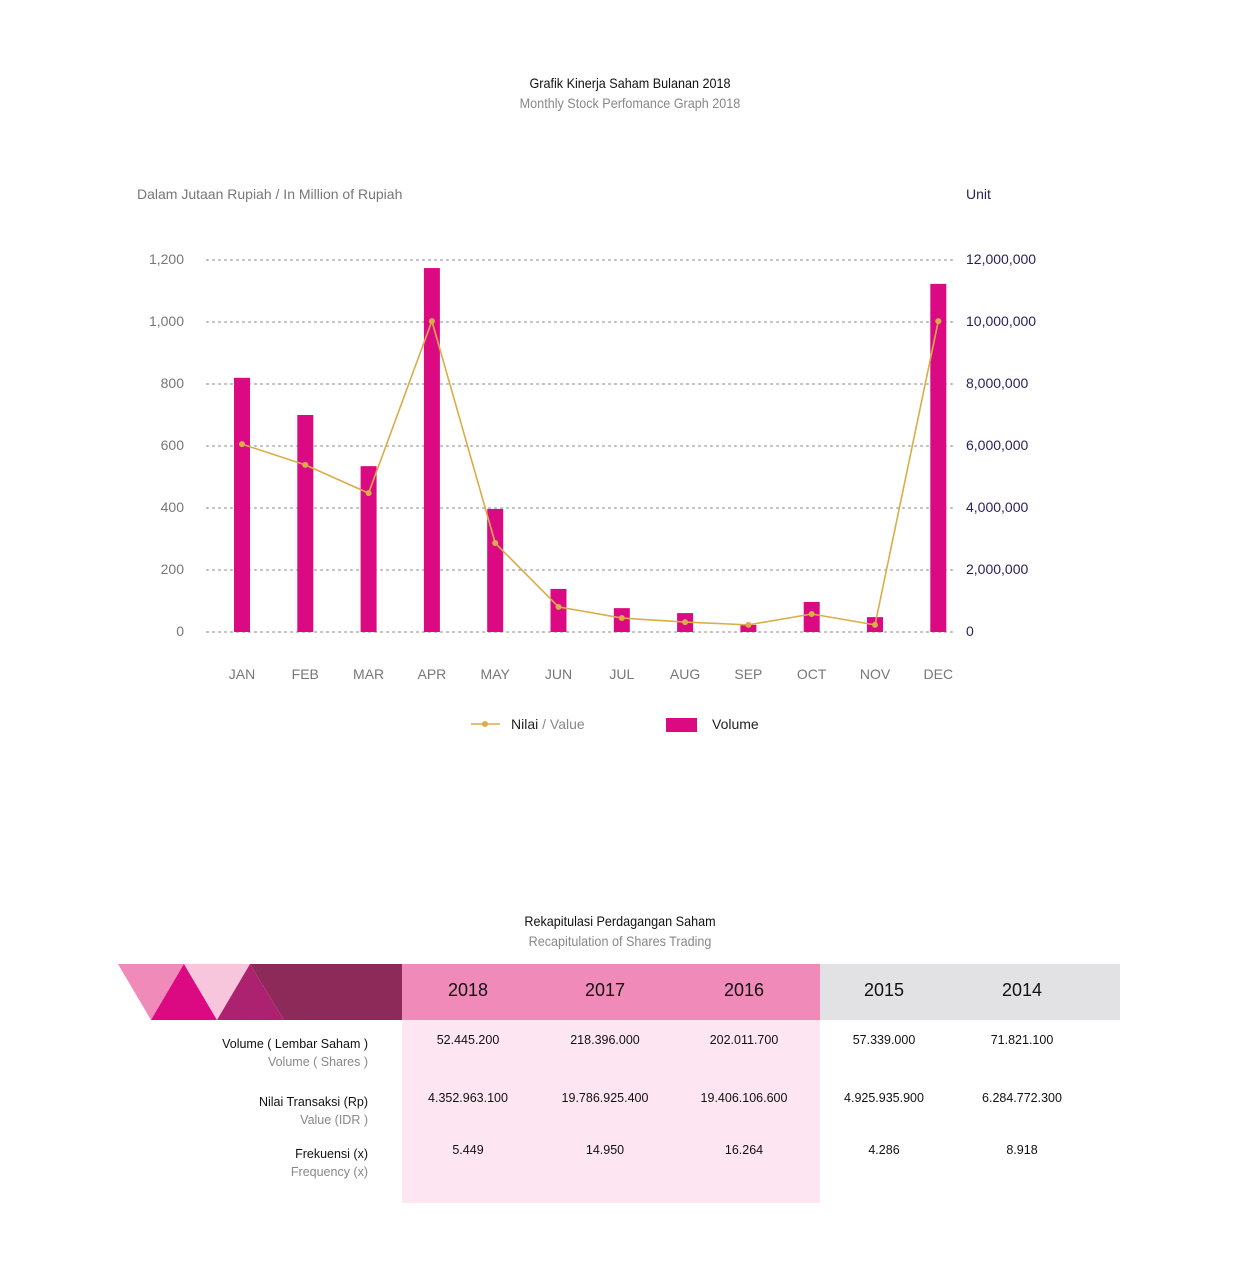  I want to click on x-tick-label: NOV, so click(875, 674).